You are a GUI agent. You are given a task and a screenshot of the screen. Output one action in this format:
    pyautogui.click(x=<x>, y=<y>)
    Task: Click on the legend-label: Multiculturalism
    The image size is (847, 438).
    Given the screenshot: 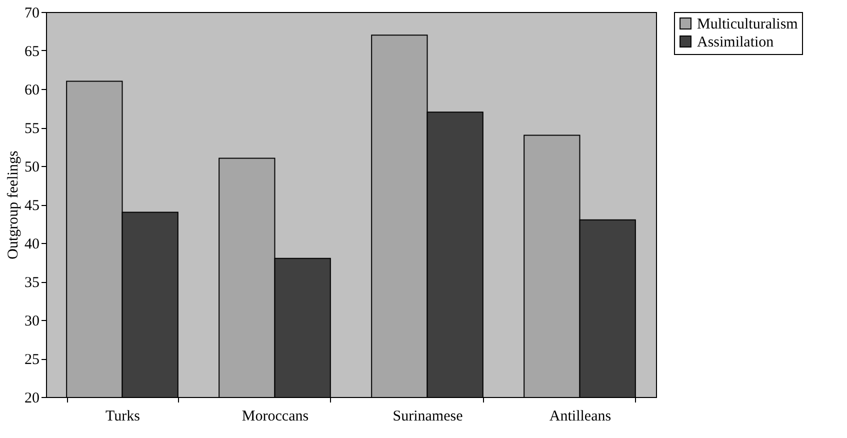 What is the action you would take?
    pyautogui.click(x=747, y=24)
    